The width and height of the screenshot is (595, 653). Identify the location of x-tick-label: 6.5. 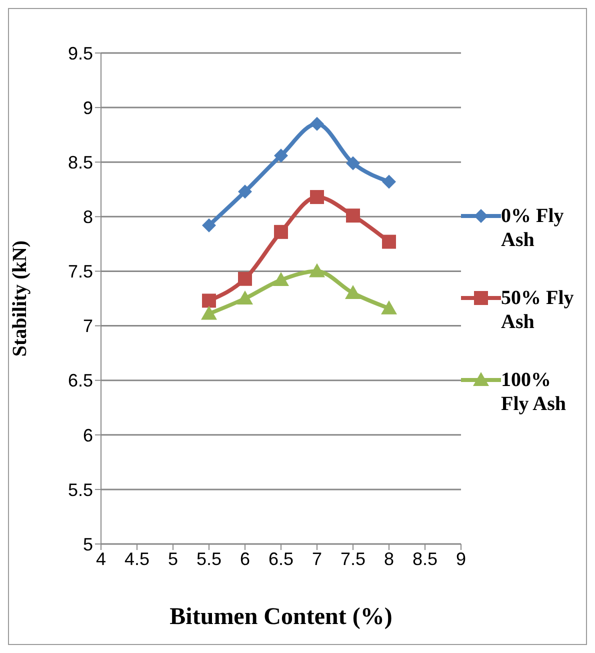
(281, 558).